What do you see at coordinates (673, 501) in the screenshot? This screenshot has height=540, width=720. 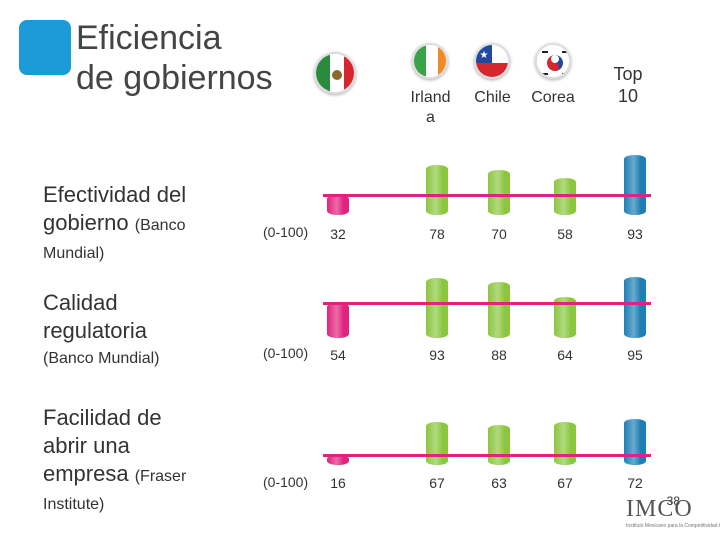 I see `page-number: 38` at bounding box center [673, 501].